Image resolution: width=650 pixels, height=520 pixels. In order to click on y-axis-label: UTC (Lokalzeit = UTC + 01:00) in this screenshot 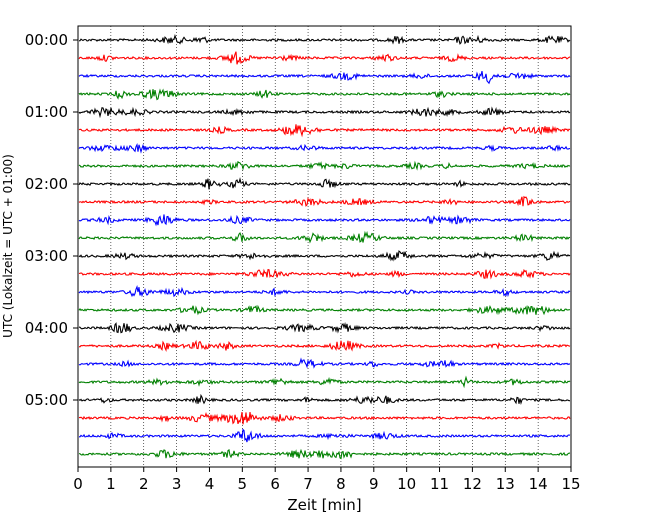, I will do `click(8, 246)`.